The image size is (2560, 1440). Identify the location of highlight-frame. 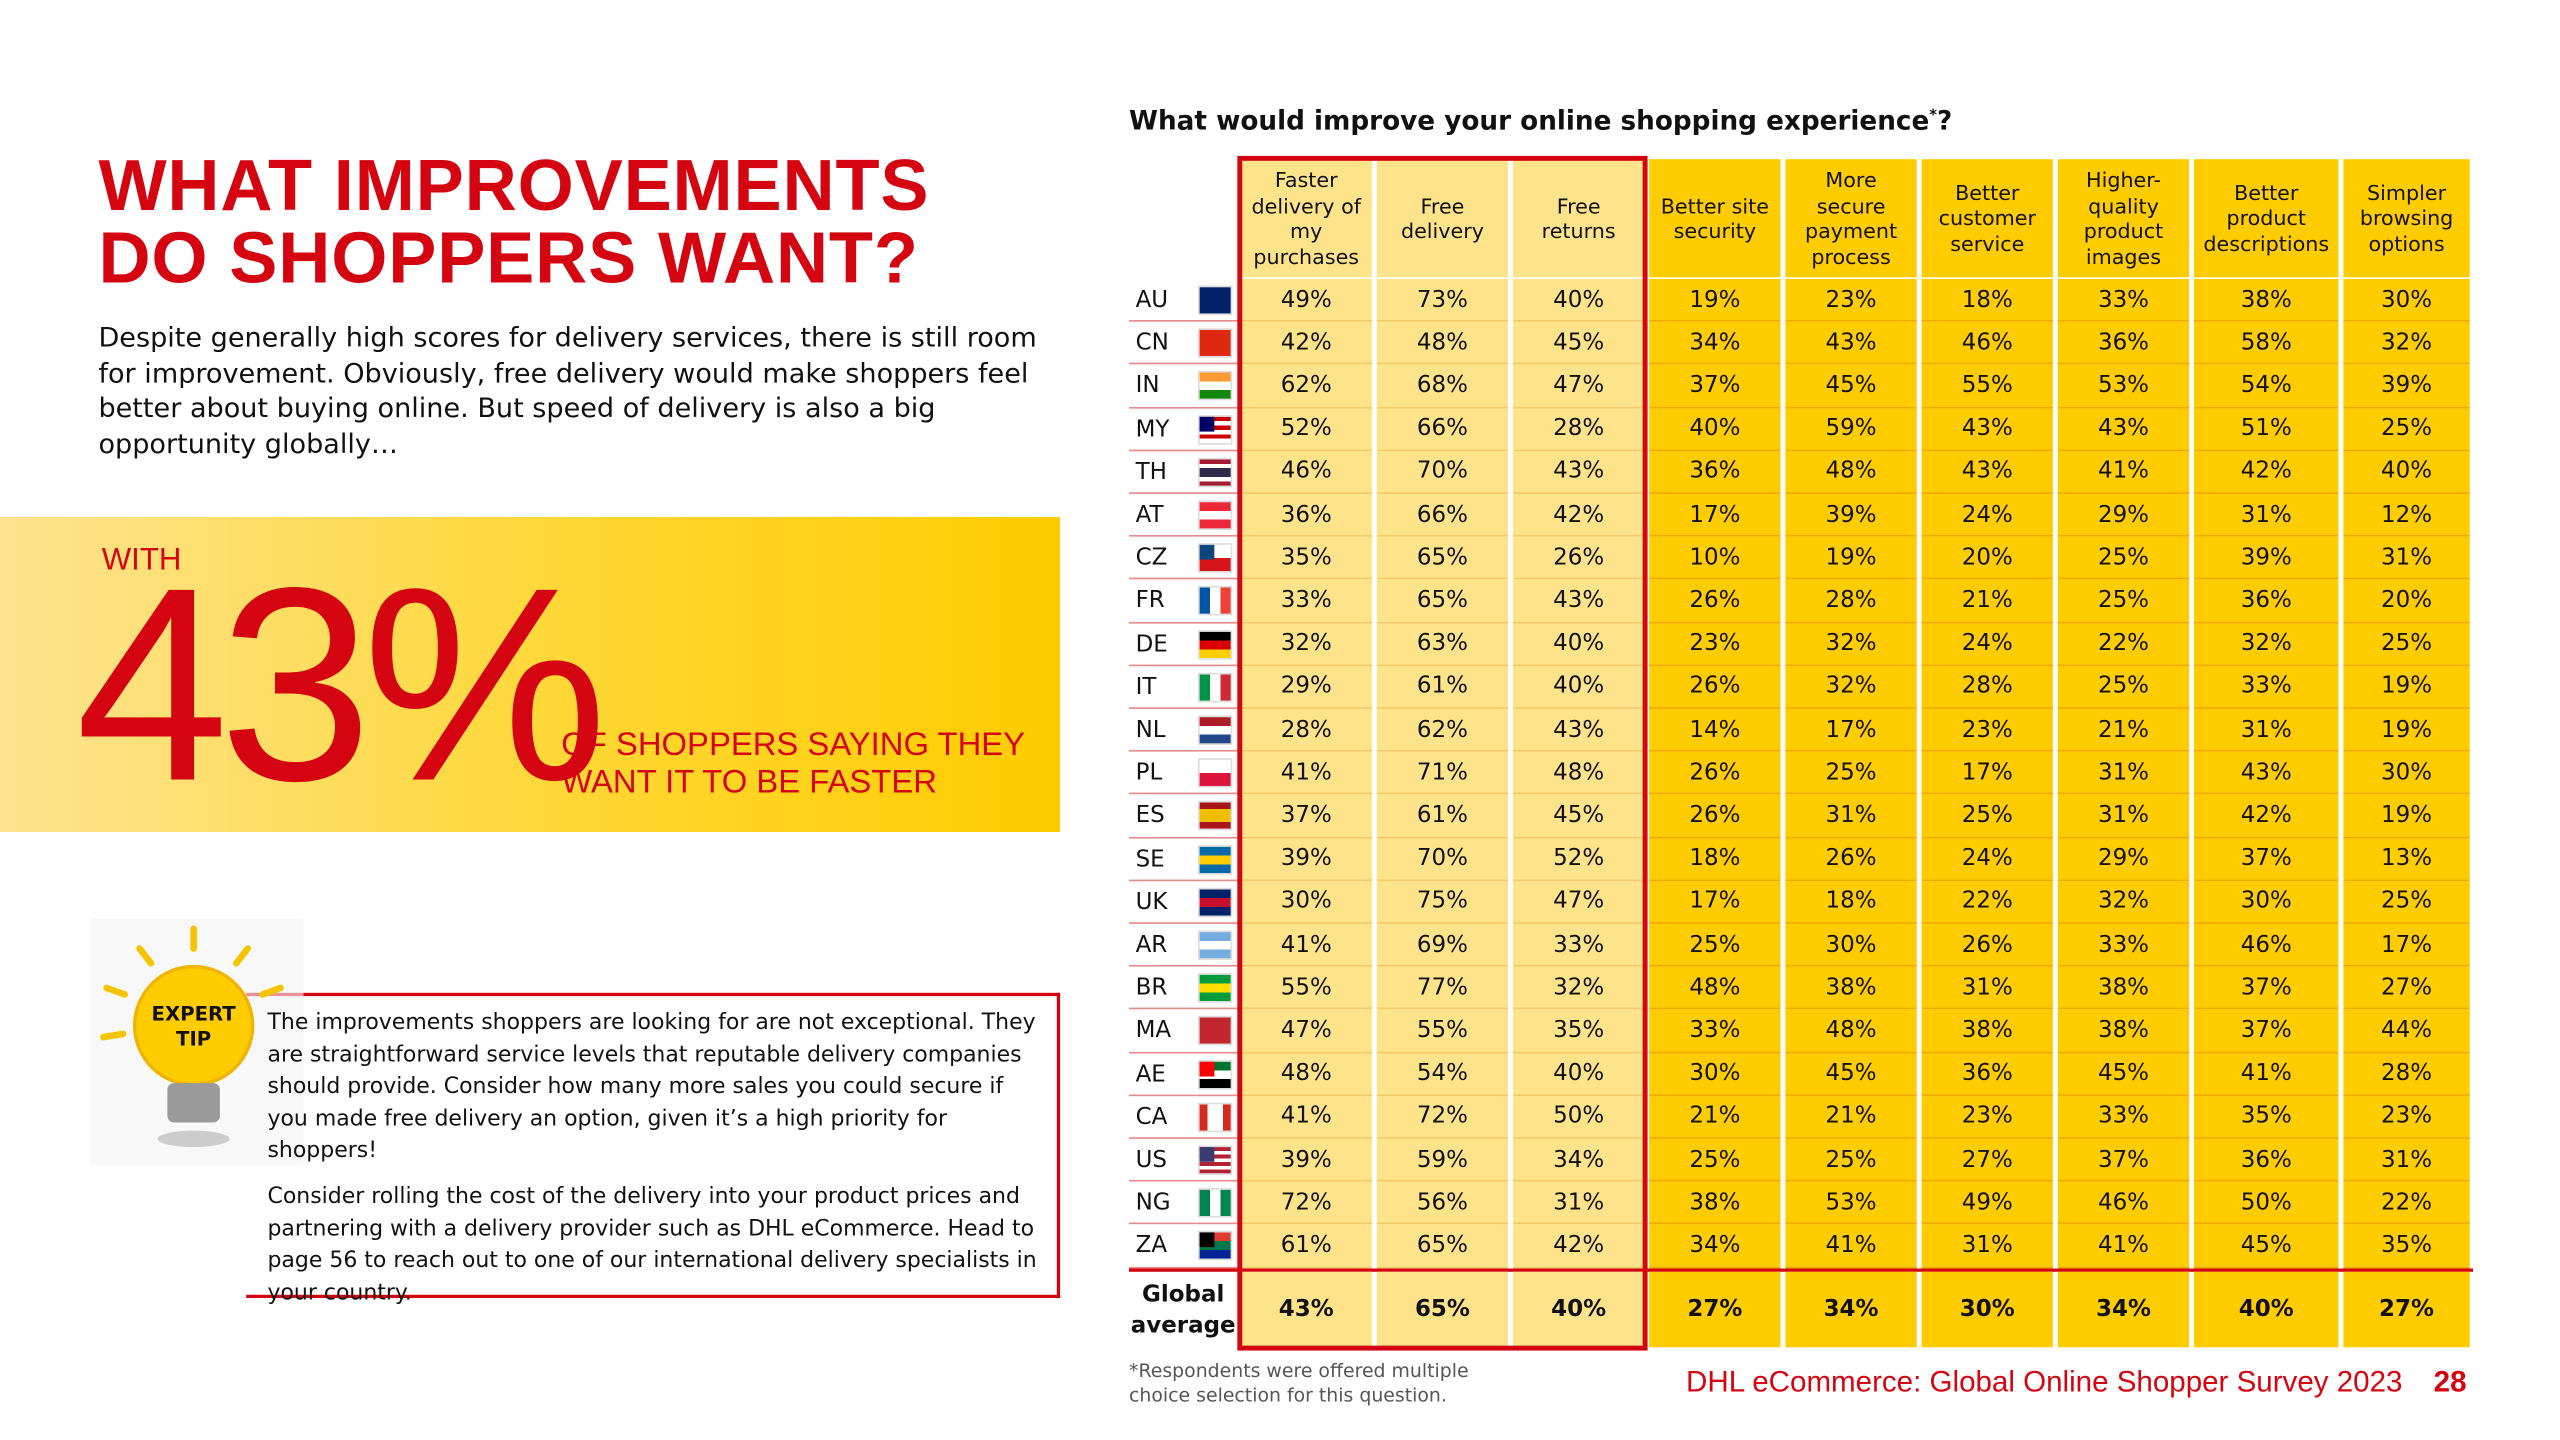
(1442, 752).